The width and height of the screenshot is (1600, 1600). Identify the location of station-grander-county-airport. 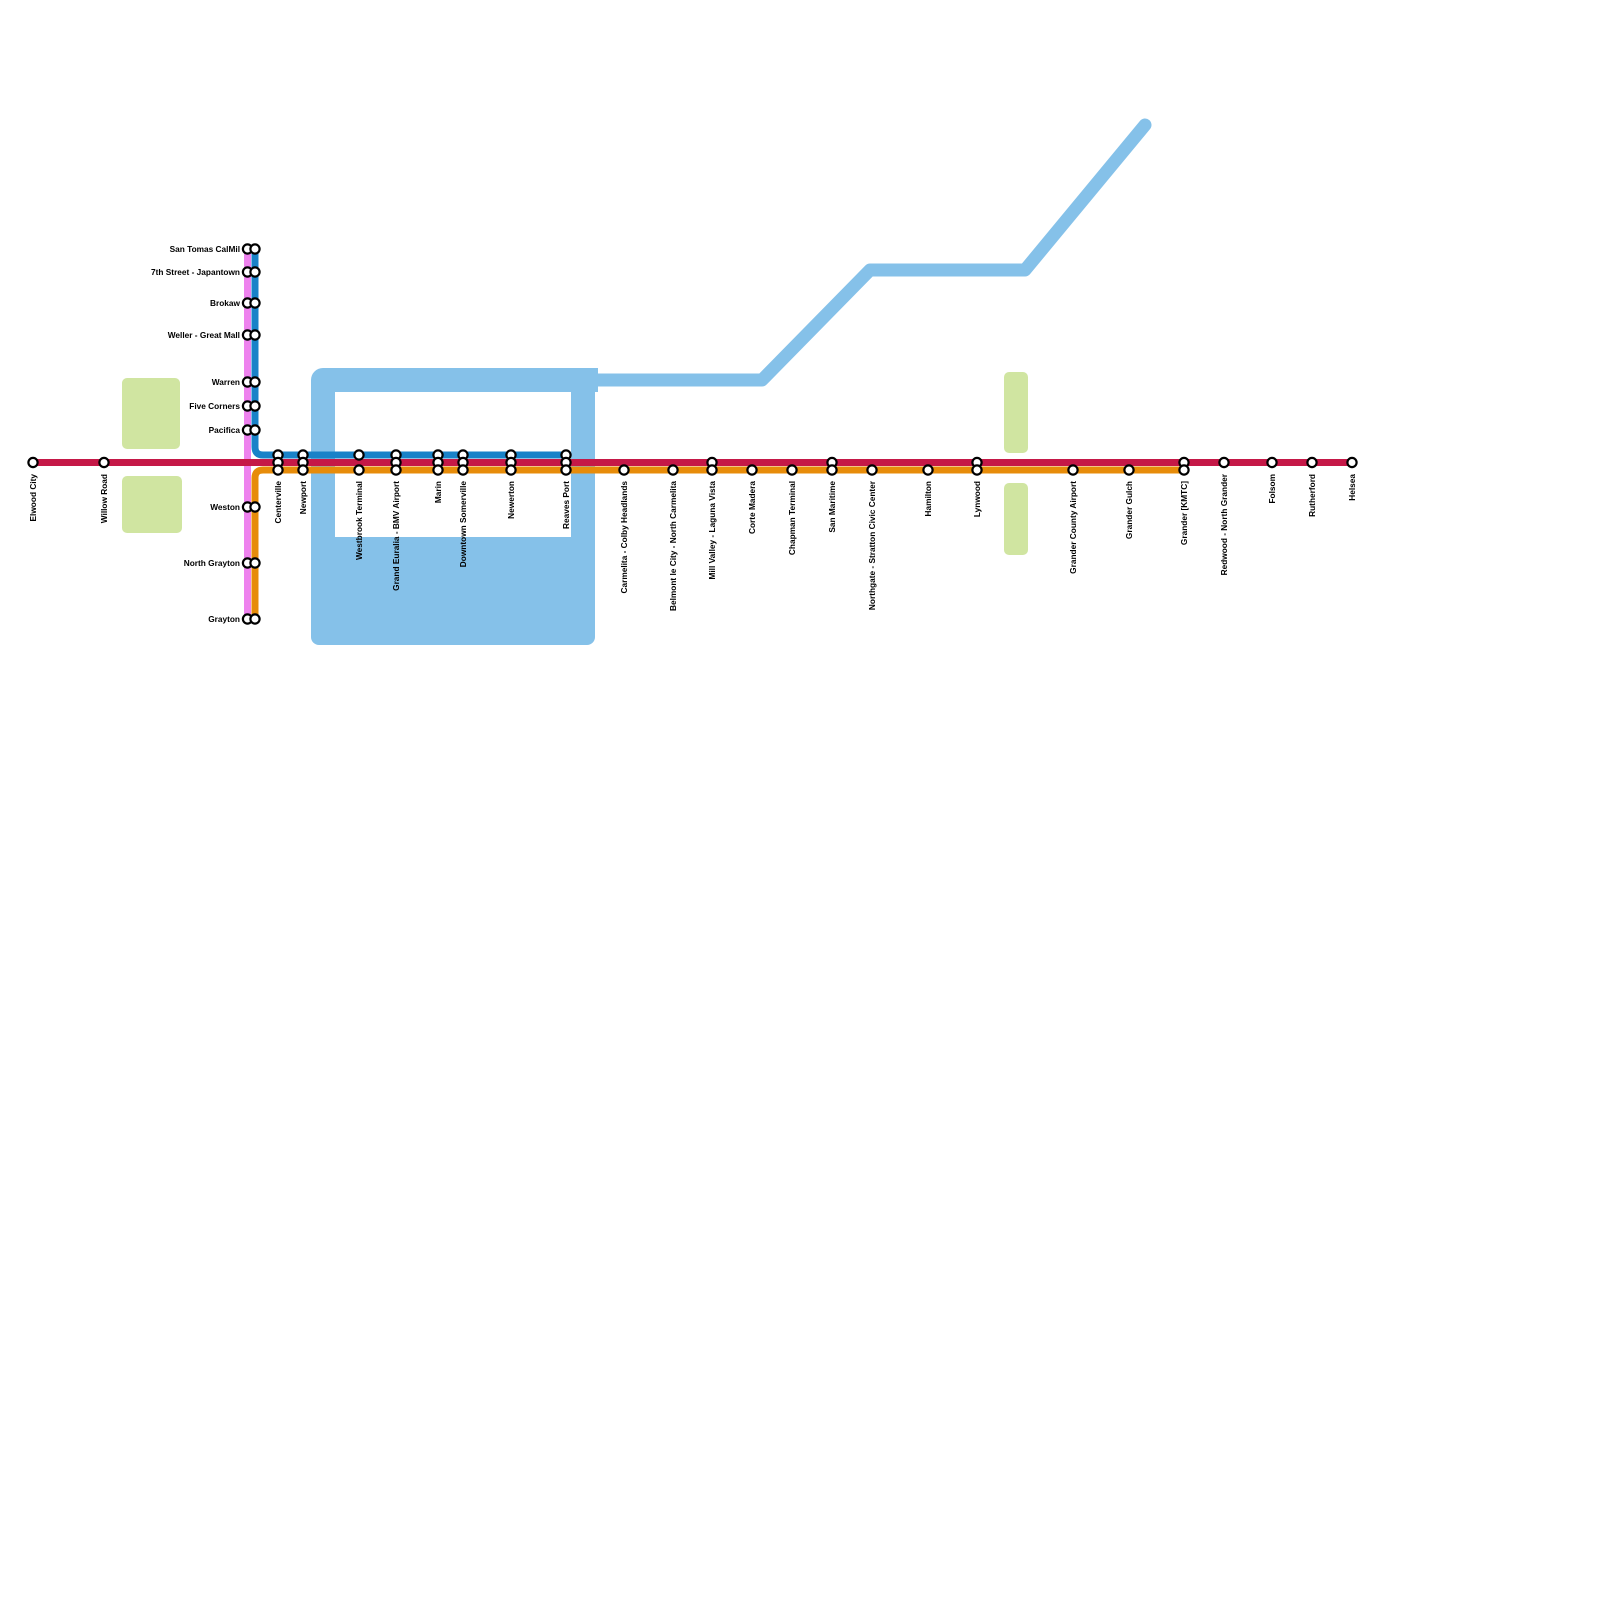
(1073, 470).